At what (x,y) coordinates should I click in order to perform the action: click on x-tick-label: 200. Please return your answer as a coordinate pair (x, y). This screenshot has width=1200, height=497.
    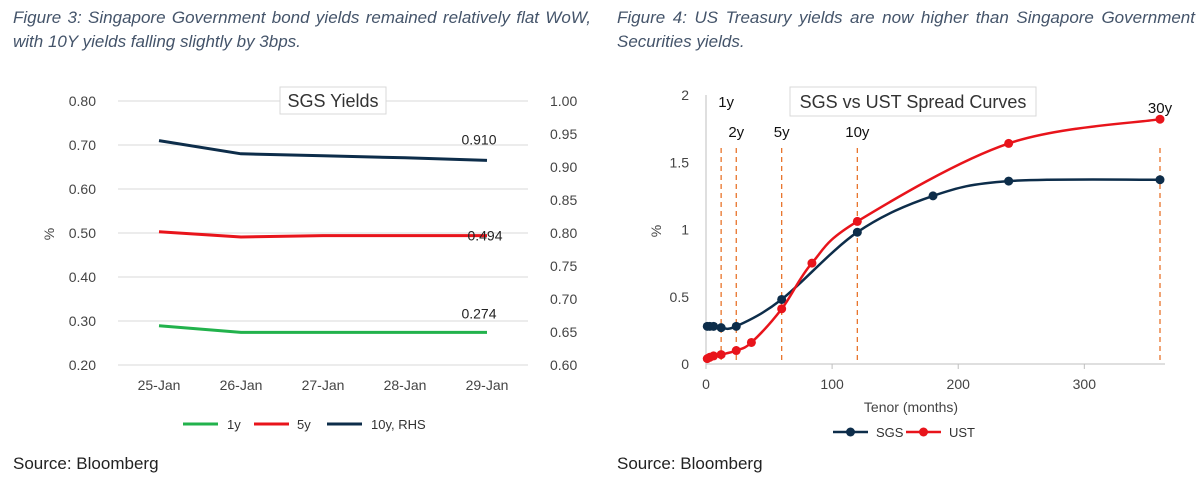
    Looking at the image, I should click on (959, 384).